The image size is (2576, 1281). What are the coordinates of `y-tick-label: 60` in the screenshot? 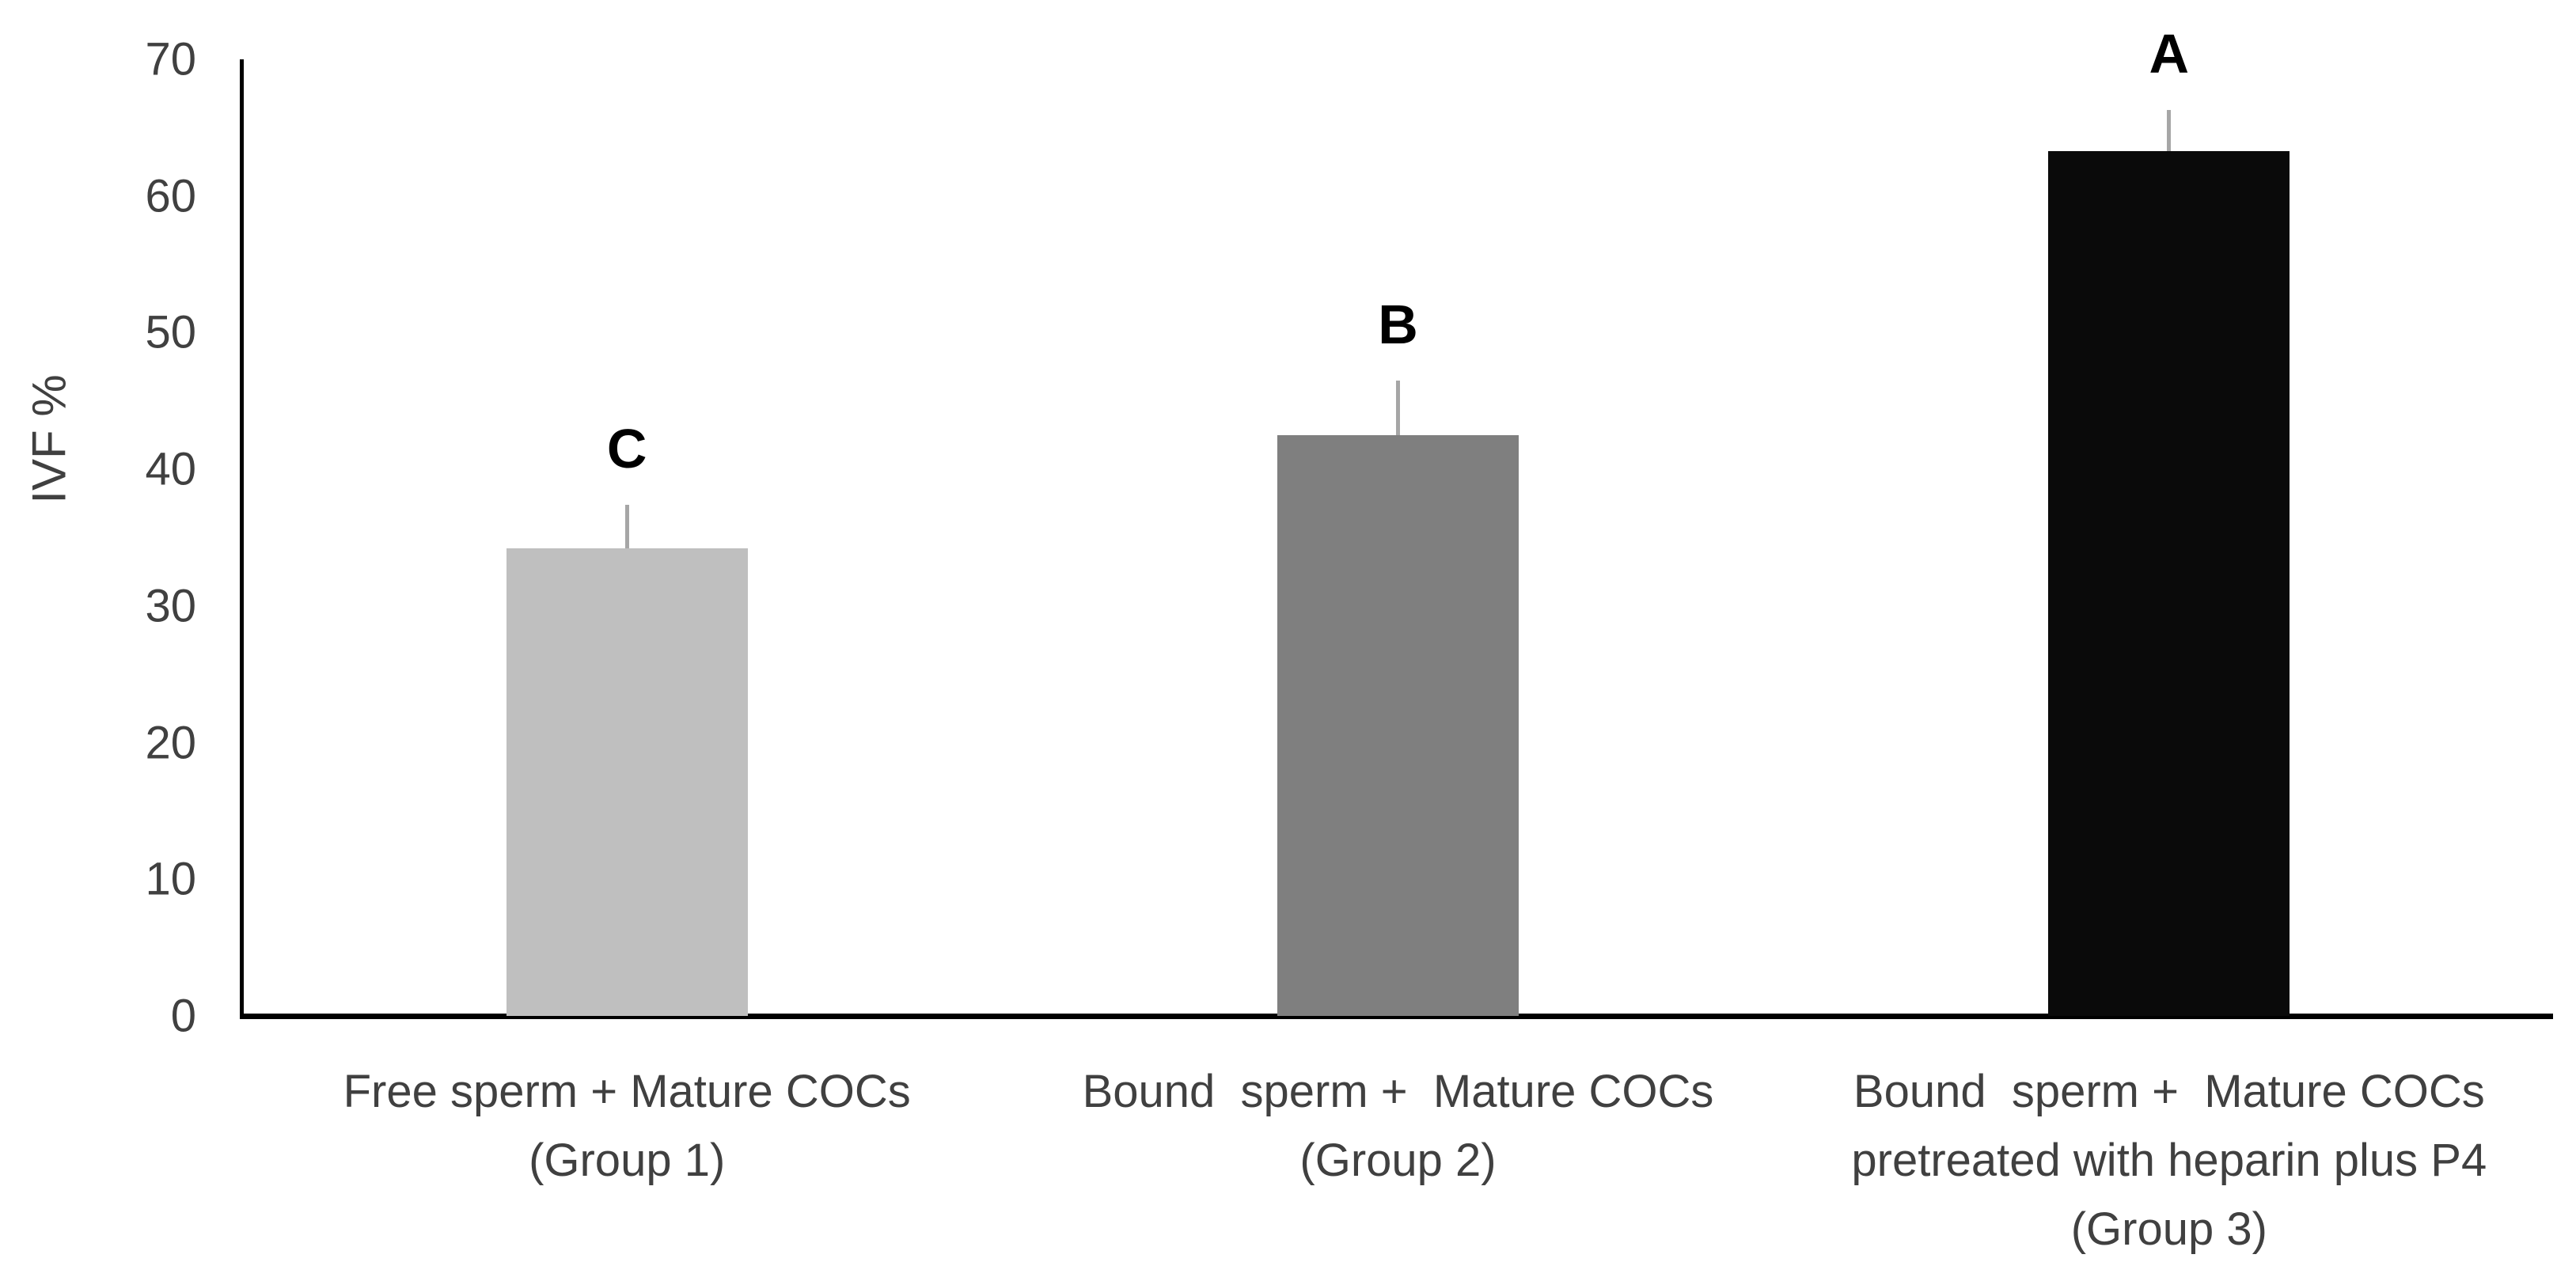 It's located at (170, 196).